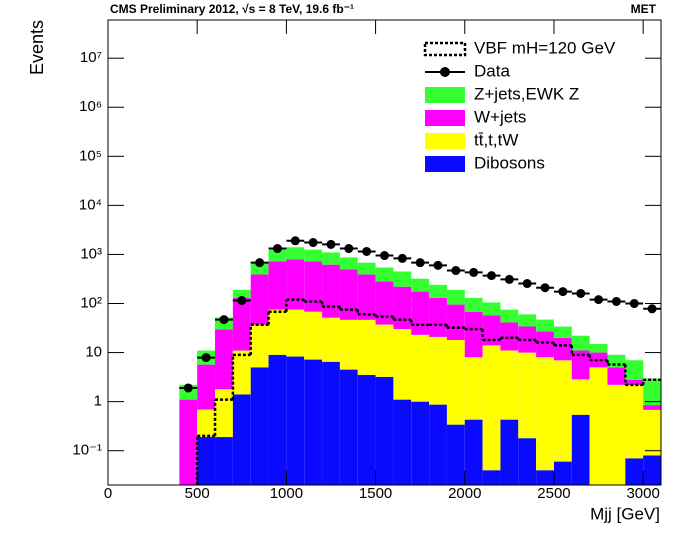 The width and height of the screenshot is (696, 535). Describe the element at coordinates (492, 70) in the screenshot. I see `legend-label: Data` at that location.